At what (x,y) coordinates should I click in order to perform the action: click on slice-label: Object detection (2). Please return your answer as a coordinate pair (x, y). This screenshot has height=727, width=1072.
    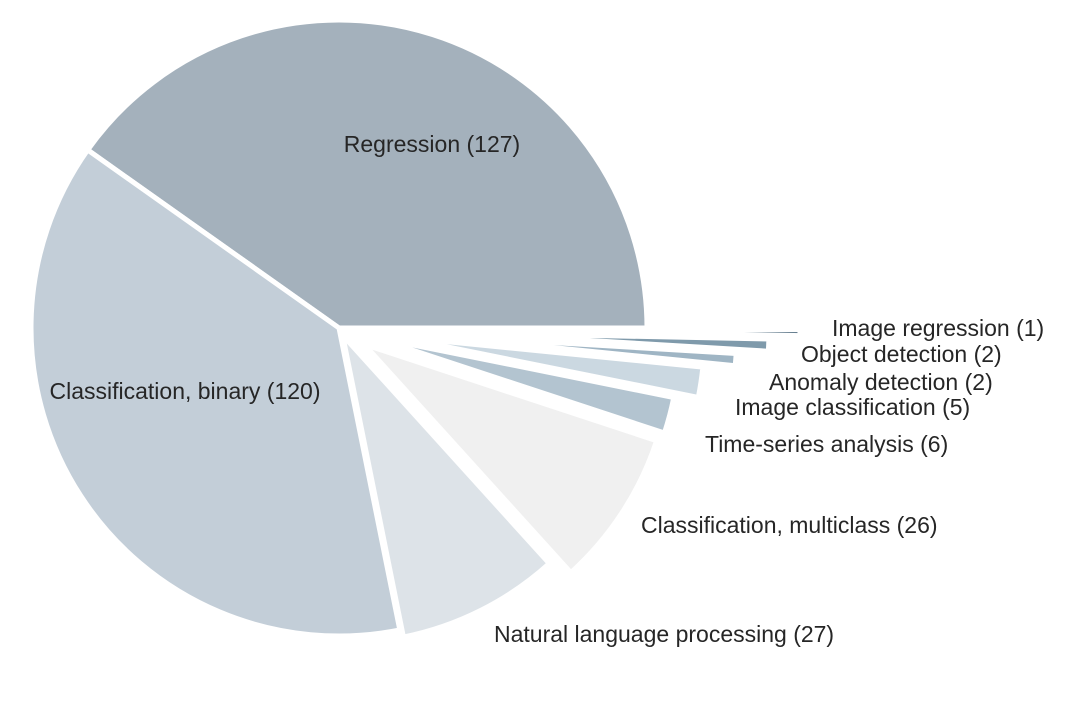
    Looking at the image, I should click on (901, 354).